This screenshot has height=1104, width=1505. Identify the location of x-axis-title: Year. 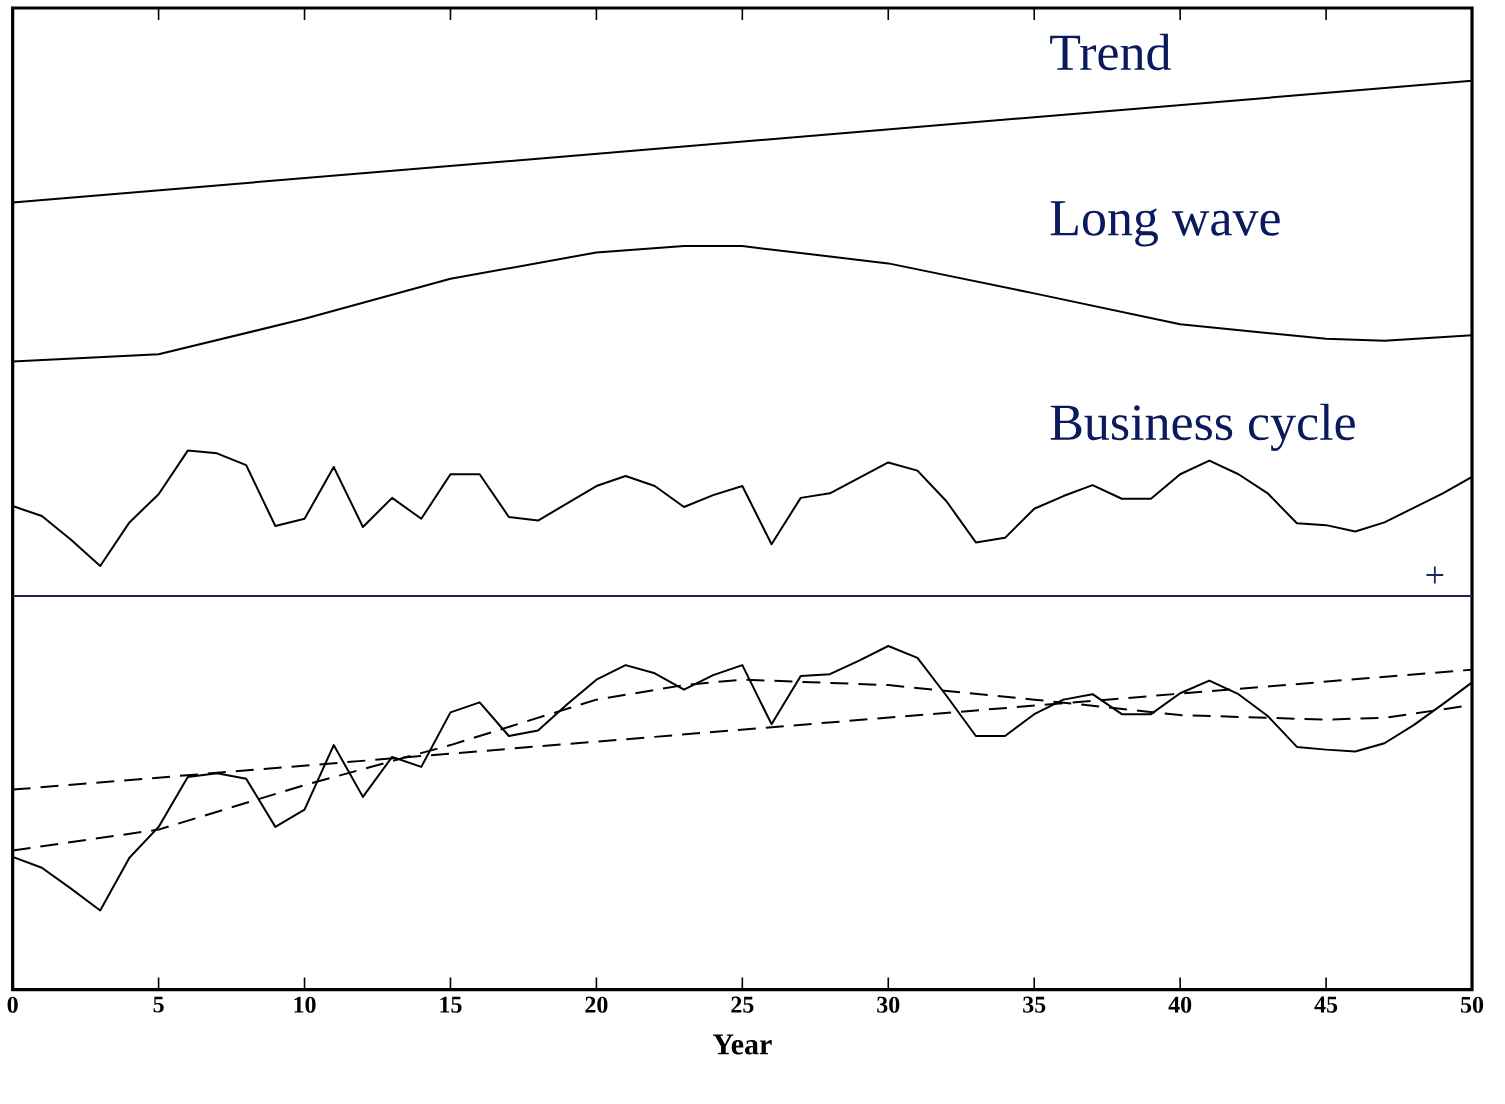
(742, 1044).